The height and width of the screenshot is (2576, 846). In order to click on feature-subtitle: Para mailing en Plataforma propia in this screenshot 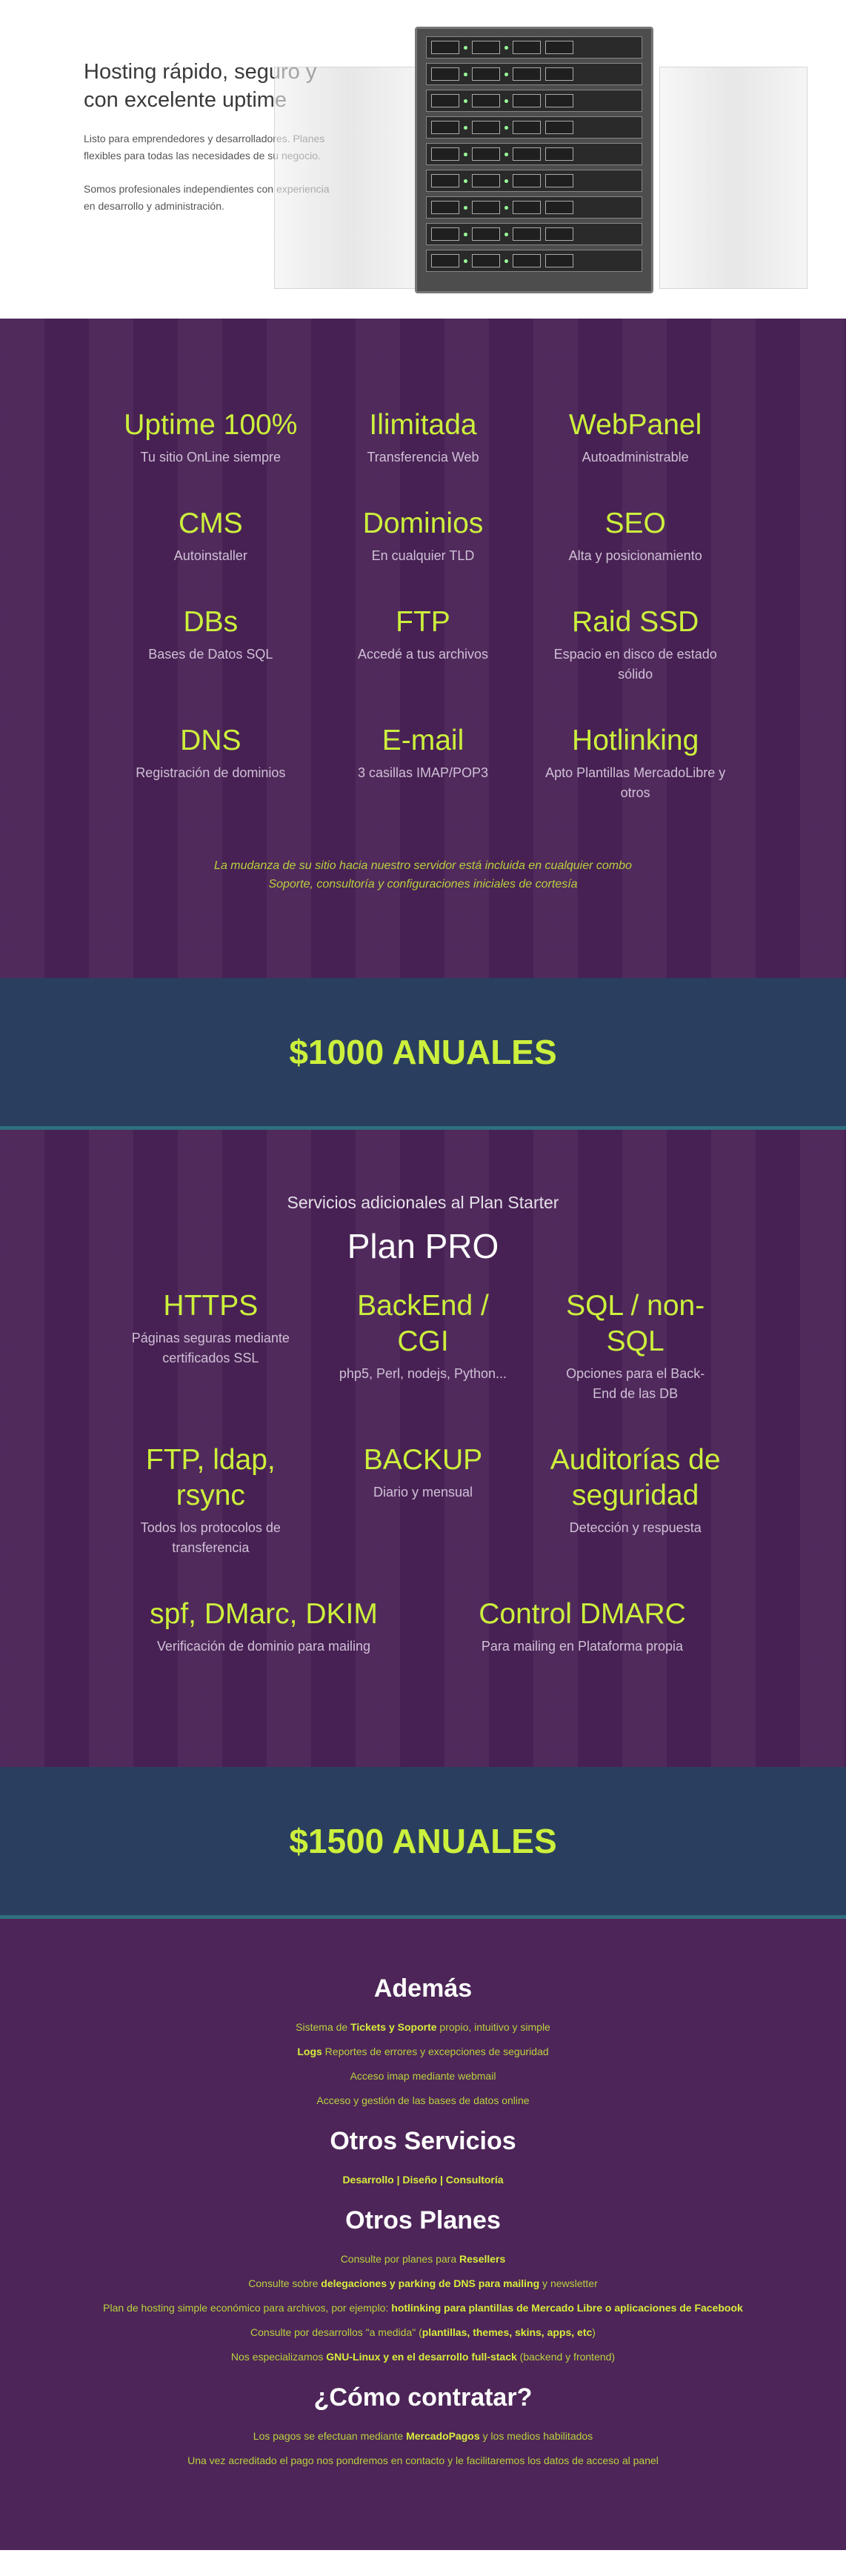, I will do `click(582, 1646)`.